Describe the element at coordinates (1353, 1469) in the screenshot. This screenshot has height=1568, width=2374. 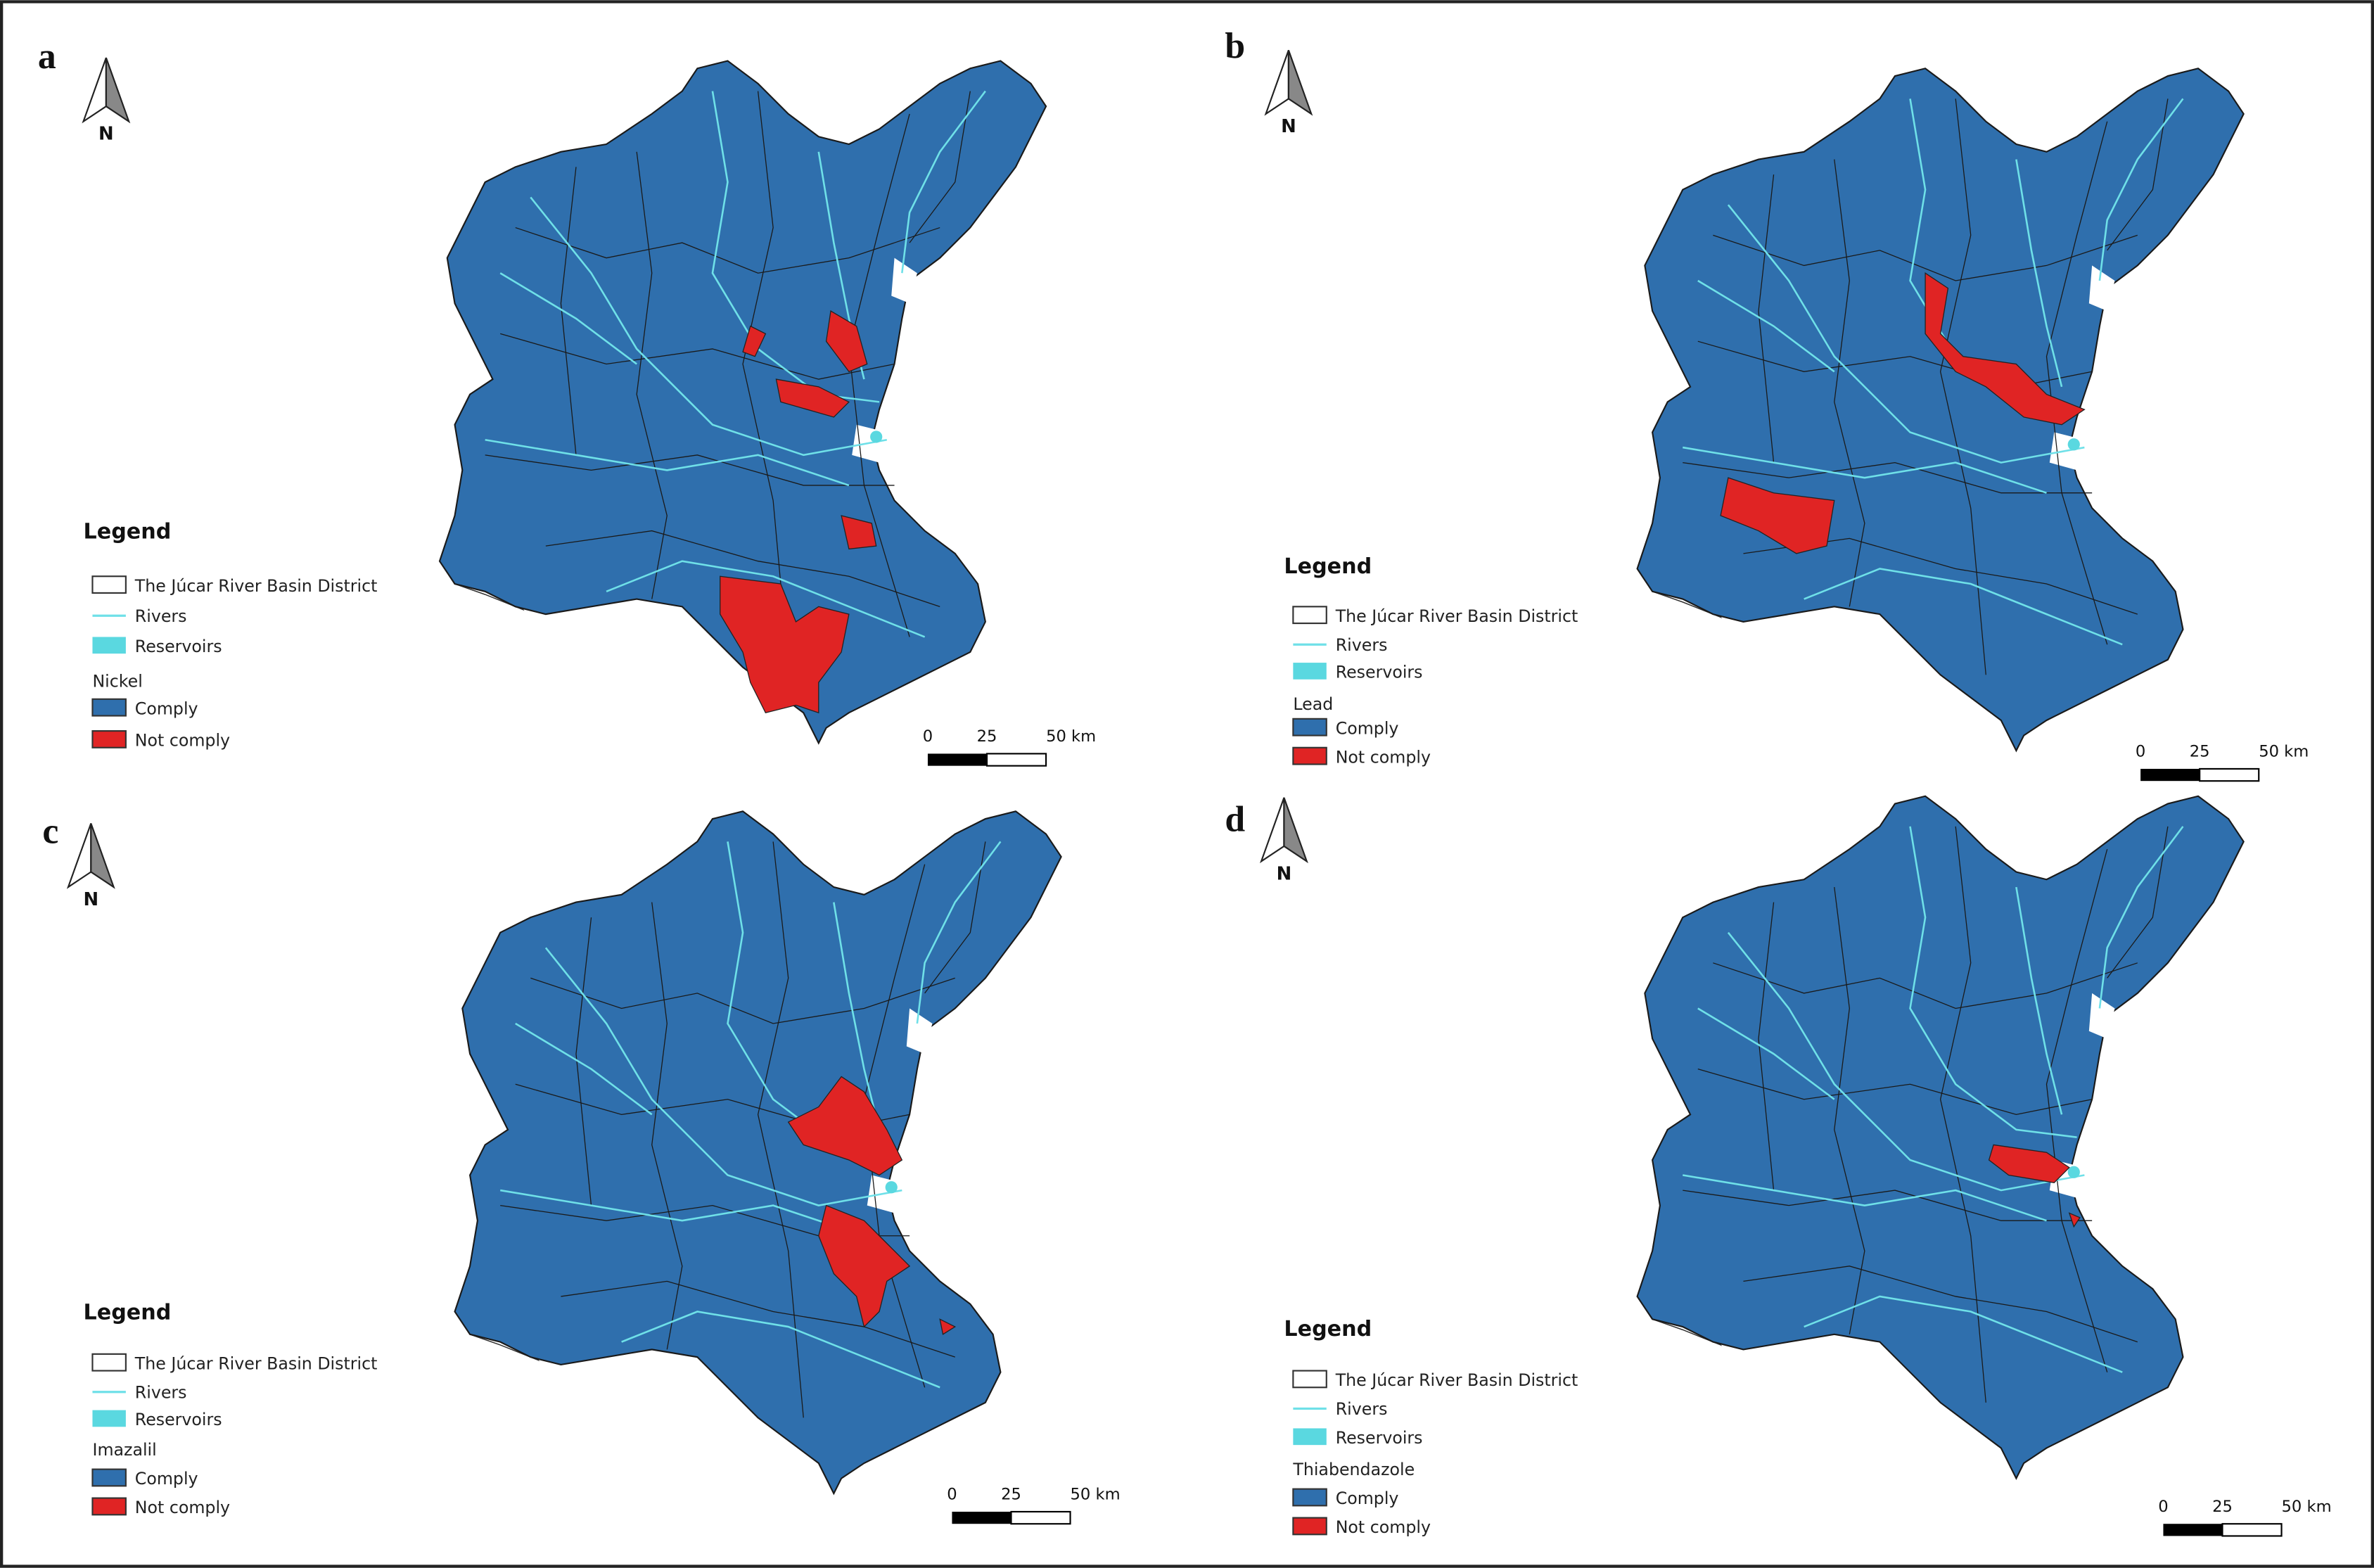
I see `legend-parameter: Thiabendazole` at that location.